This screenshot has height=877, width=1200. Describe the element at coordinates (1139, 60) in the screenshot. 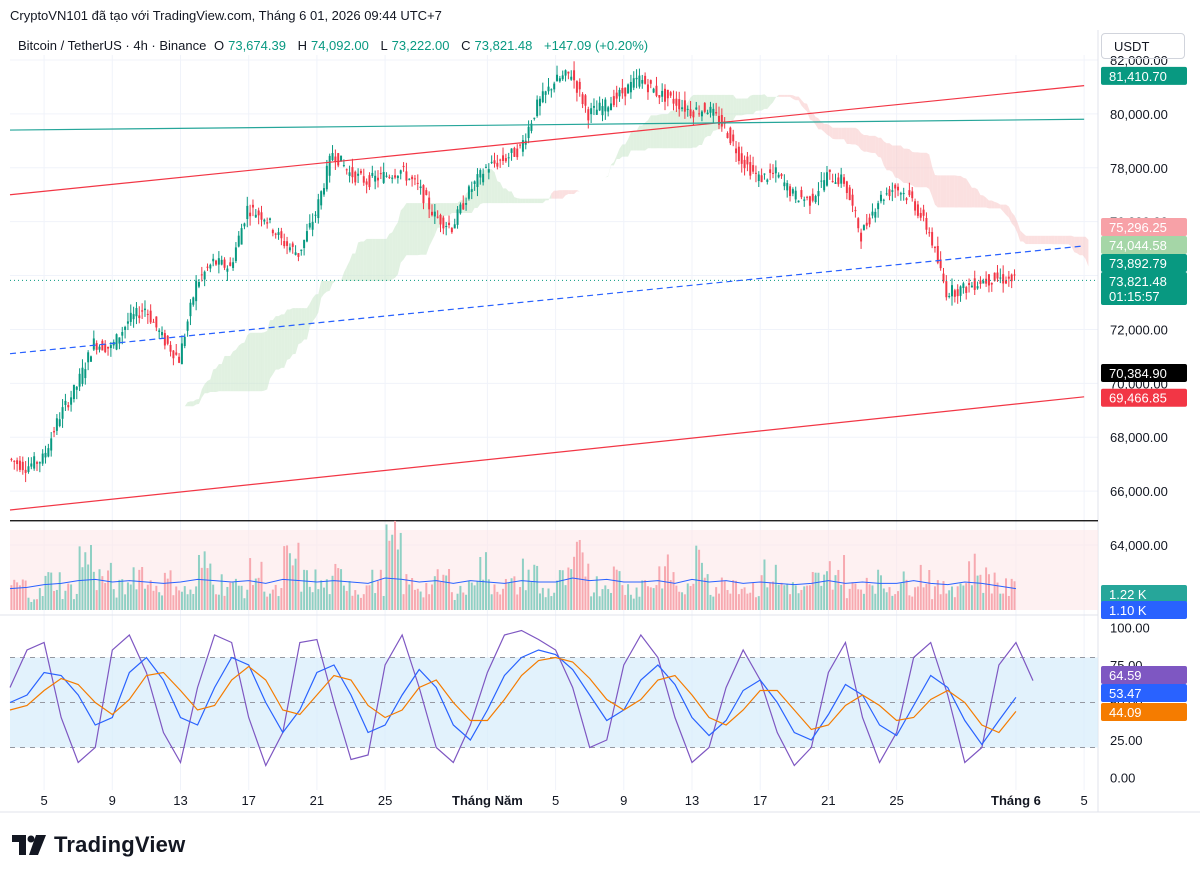

I see `price-tick-label: 82,000.00` at that location.